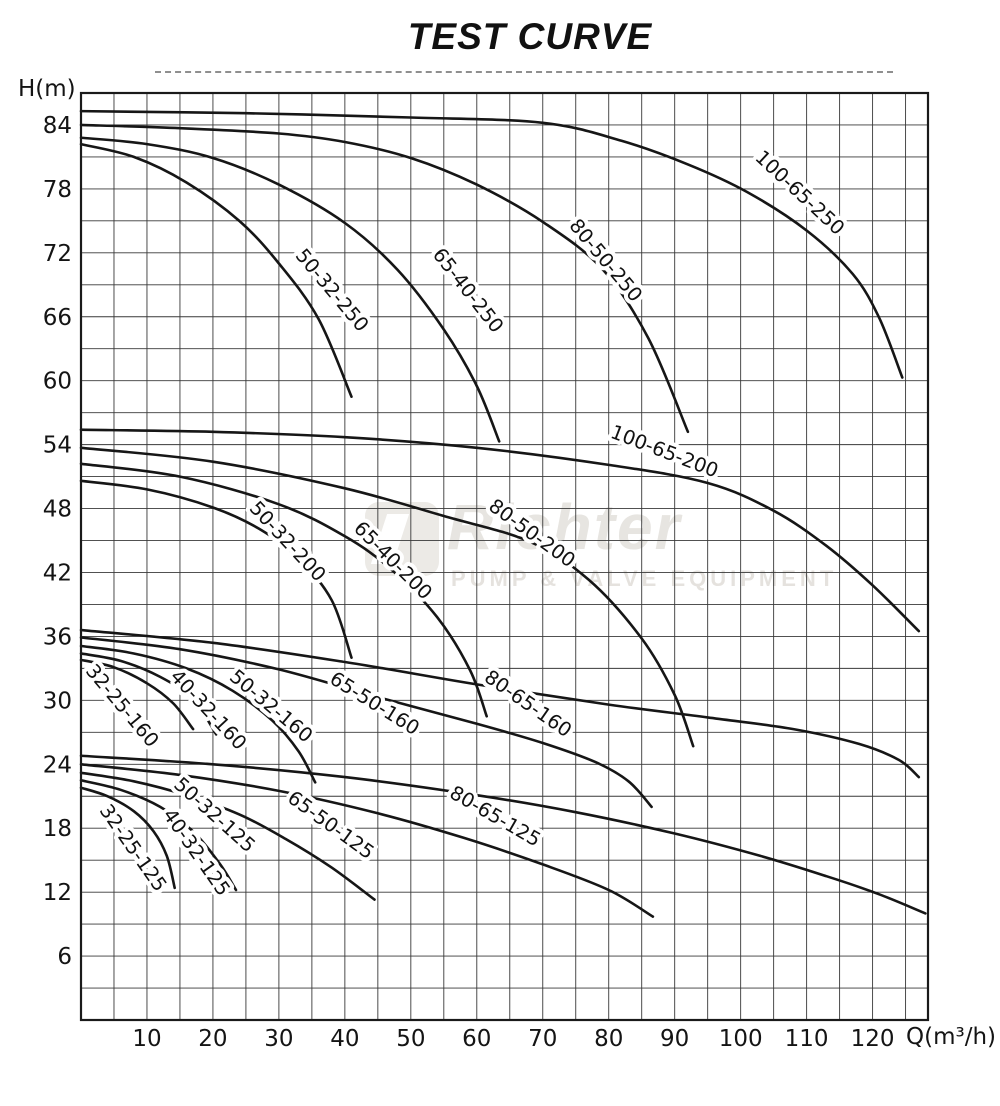 The width and height of the screenshot is (1000, 1106). What do you see at coordinates (57, 382) in the screenshot?
I see `y-axis-tick-label: 60` at bounding box center [57, 382].